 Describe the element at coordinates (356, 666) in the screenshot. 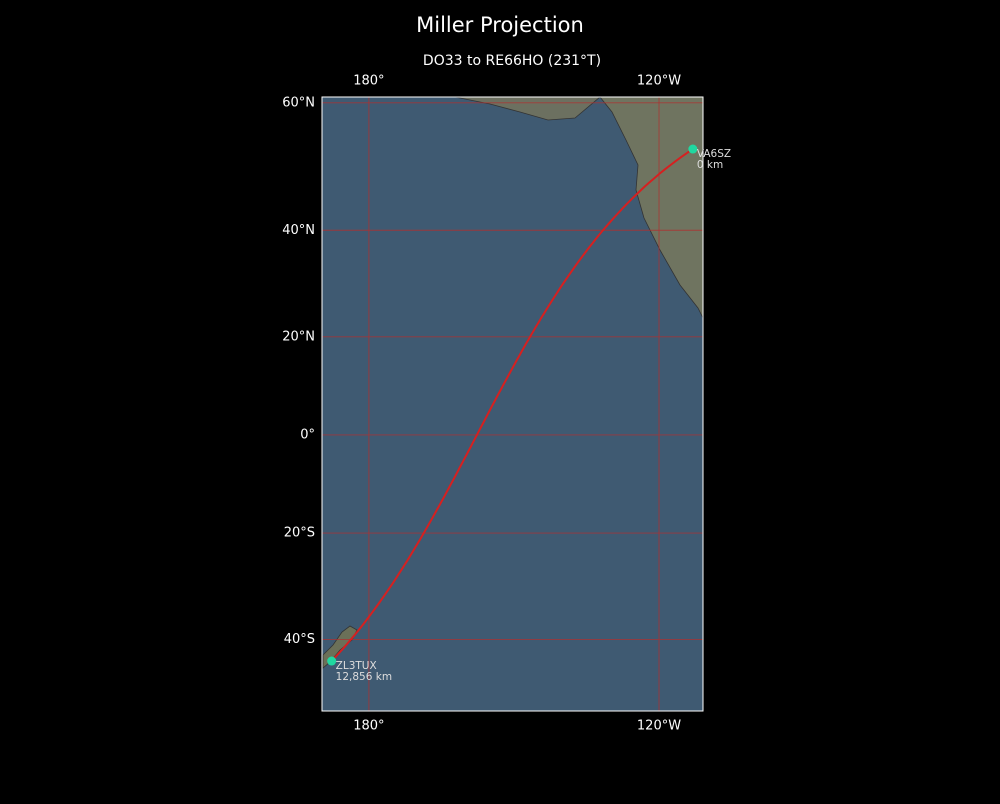

I see `station-name: ZL3TUX` at that location.